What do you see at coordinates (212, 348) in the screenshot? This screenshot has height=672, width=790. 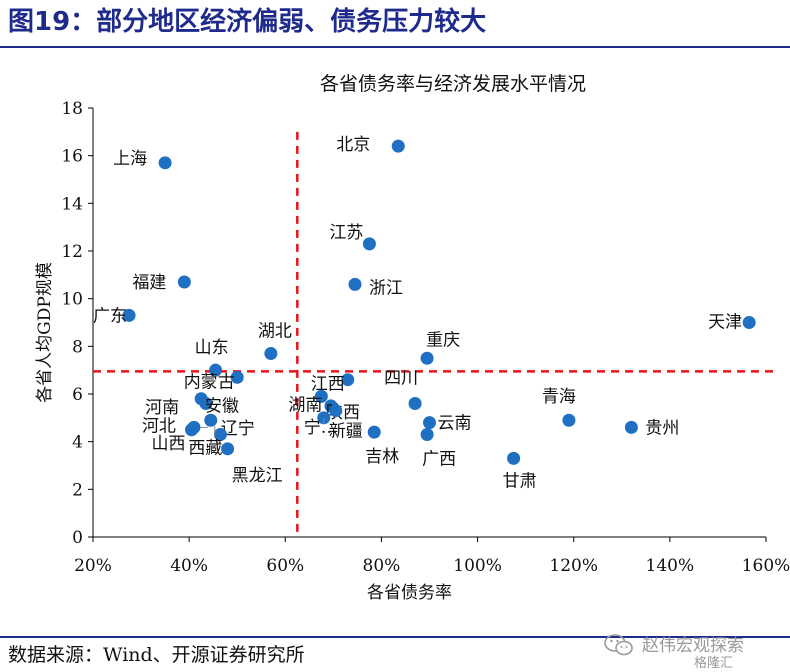 I see `point-label: 山东` at bounding box center [212, 348].